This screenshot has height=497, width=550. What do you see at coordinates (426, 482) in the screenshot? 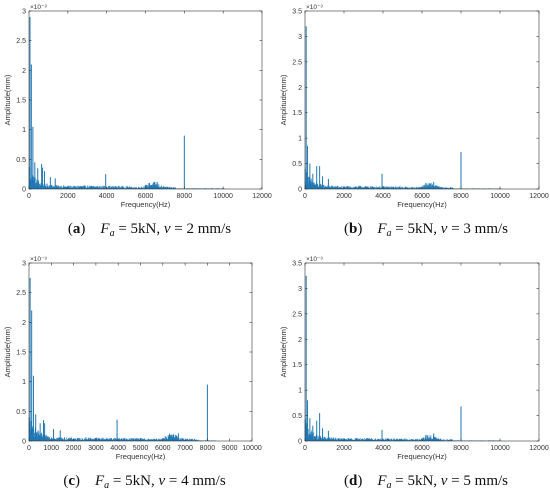
I see `panel-caption: (d) Fa = 5kN, v = 5 mm/s` at bounding box center [426, 482].